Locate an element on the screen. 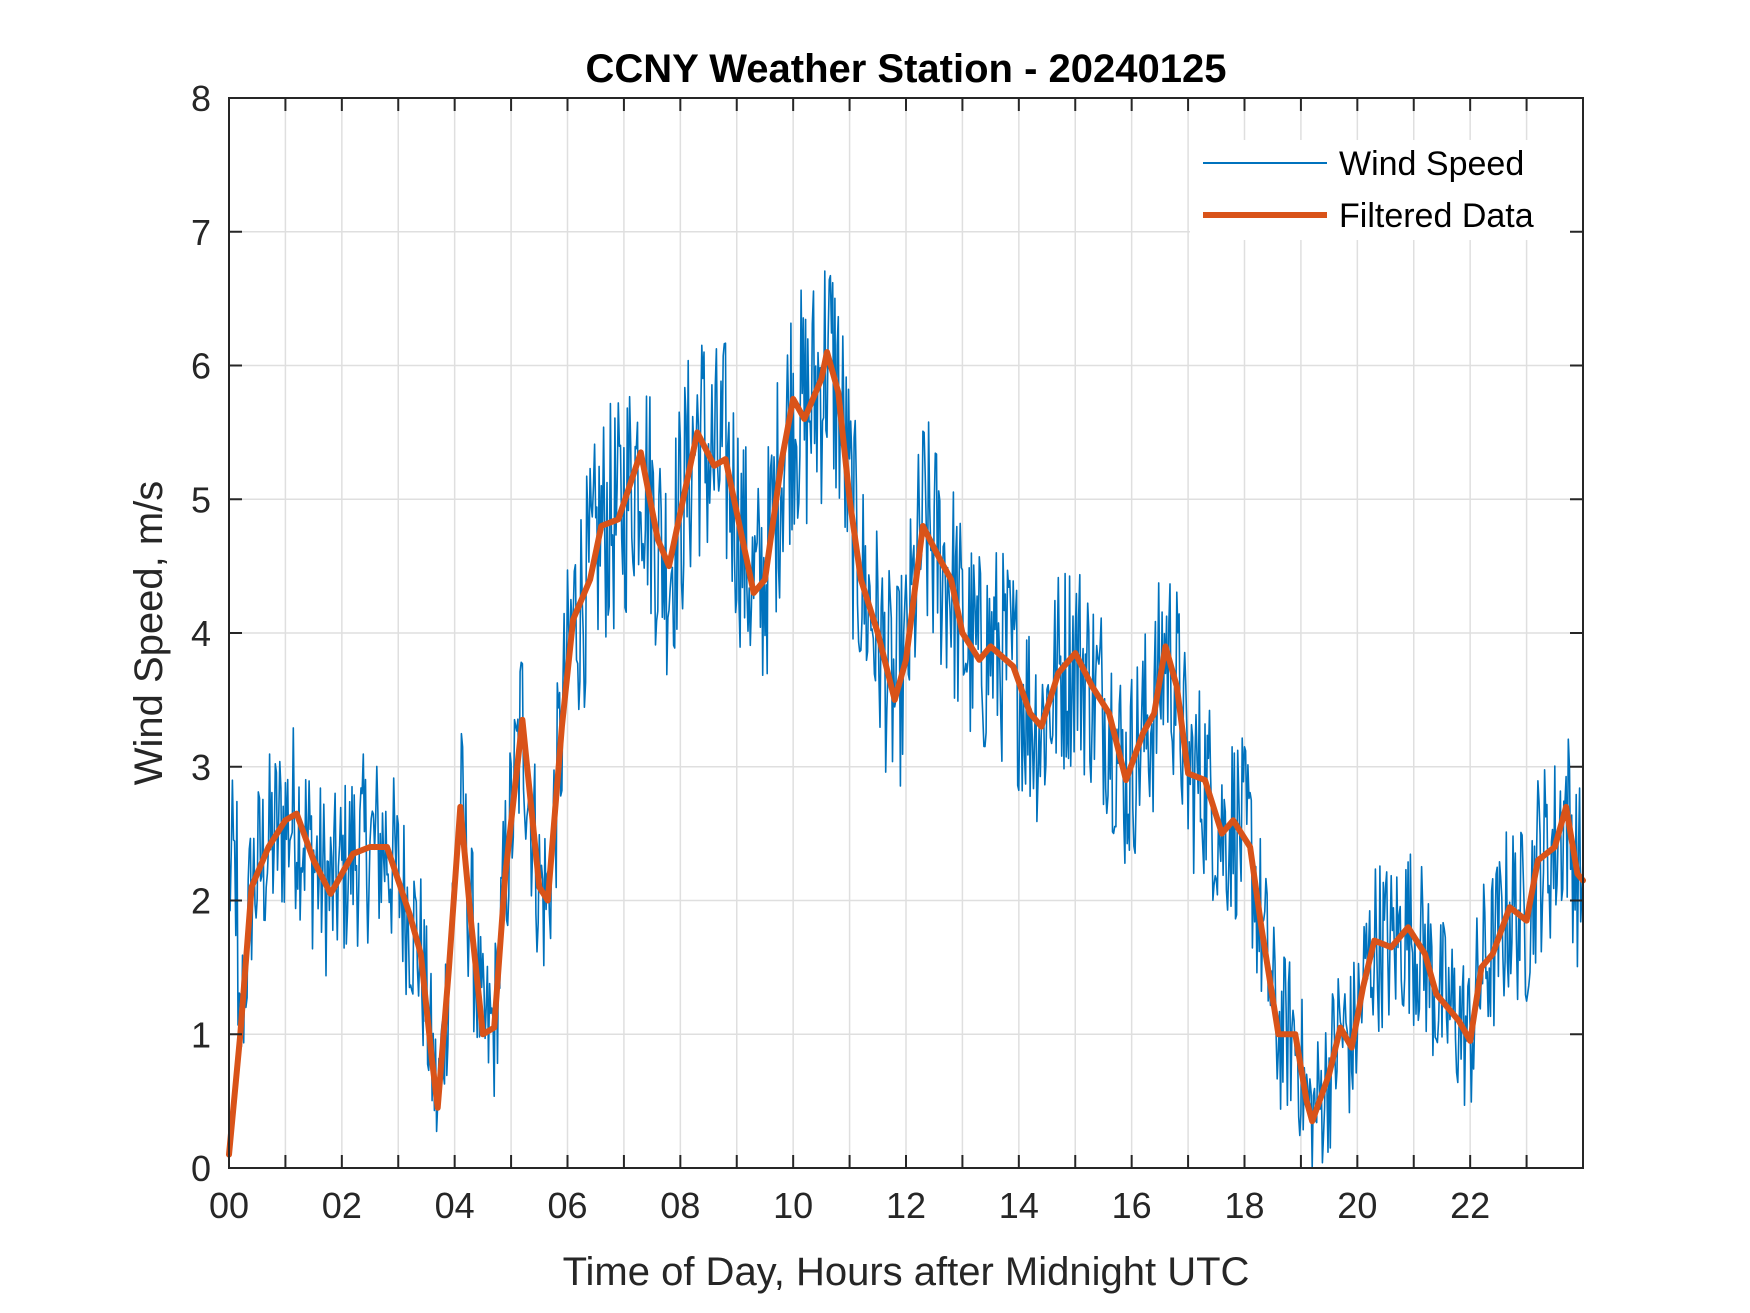  y-tick-label: 1 is located at coordinates (201, 1034).